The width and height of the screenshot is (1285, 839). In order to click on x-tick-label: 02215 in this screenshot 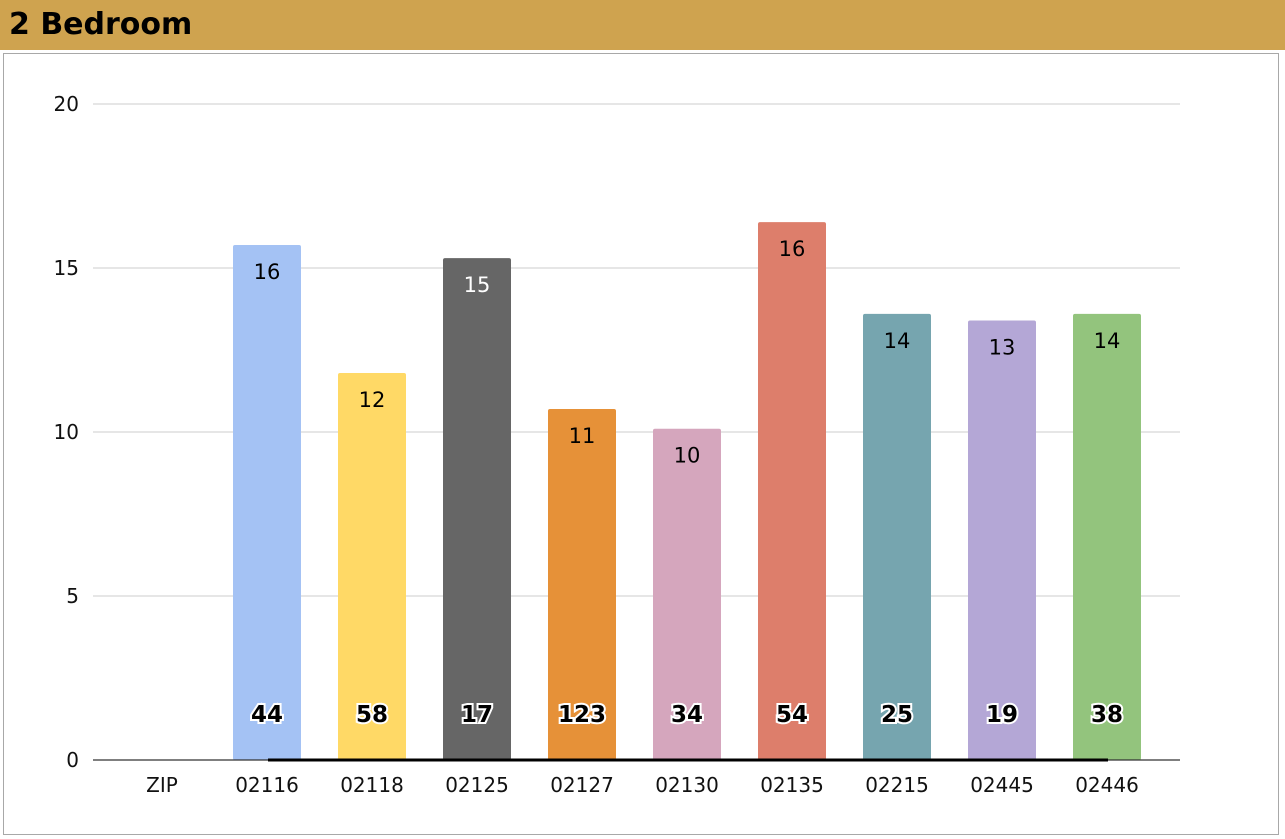, I will do `click(897, 785)`.